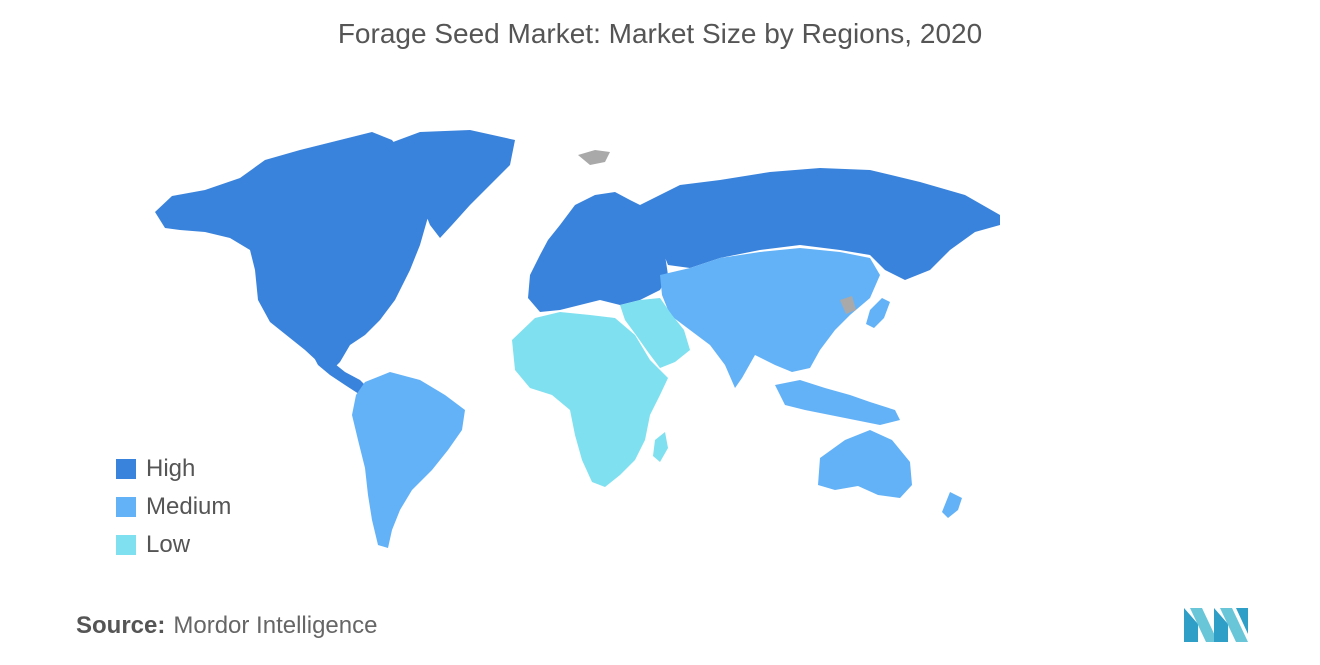 The width and height of the screenshot is (1320, 665). Describe the element at coordinates (1216, 625) in the screenshot. I see `mordor-intelligence-logo` at that location.